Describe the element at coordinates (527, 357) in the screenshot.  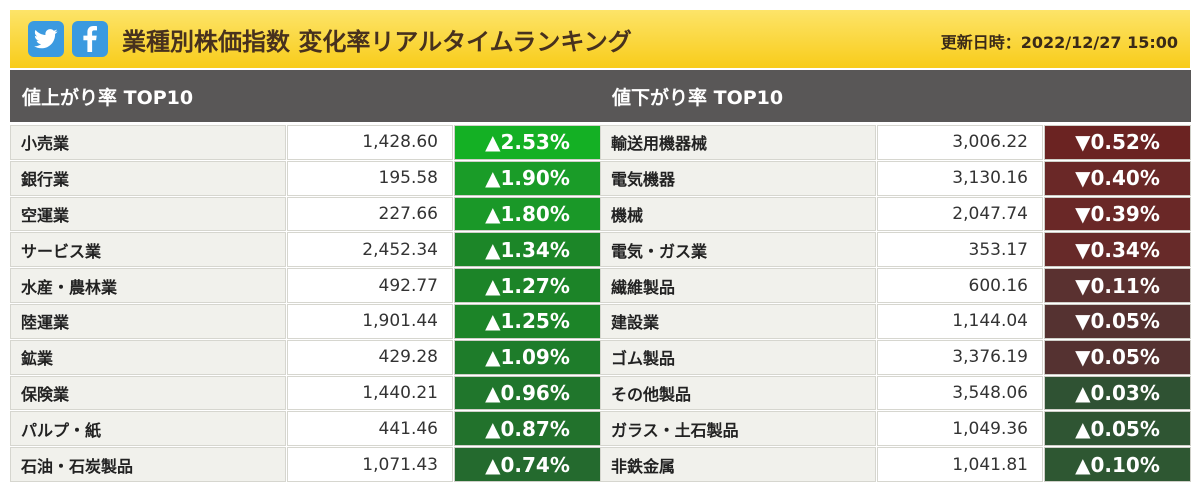
I see `change-rate-badge: ▲1.09%` at that location.